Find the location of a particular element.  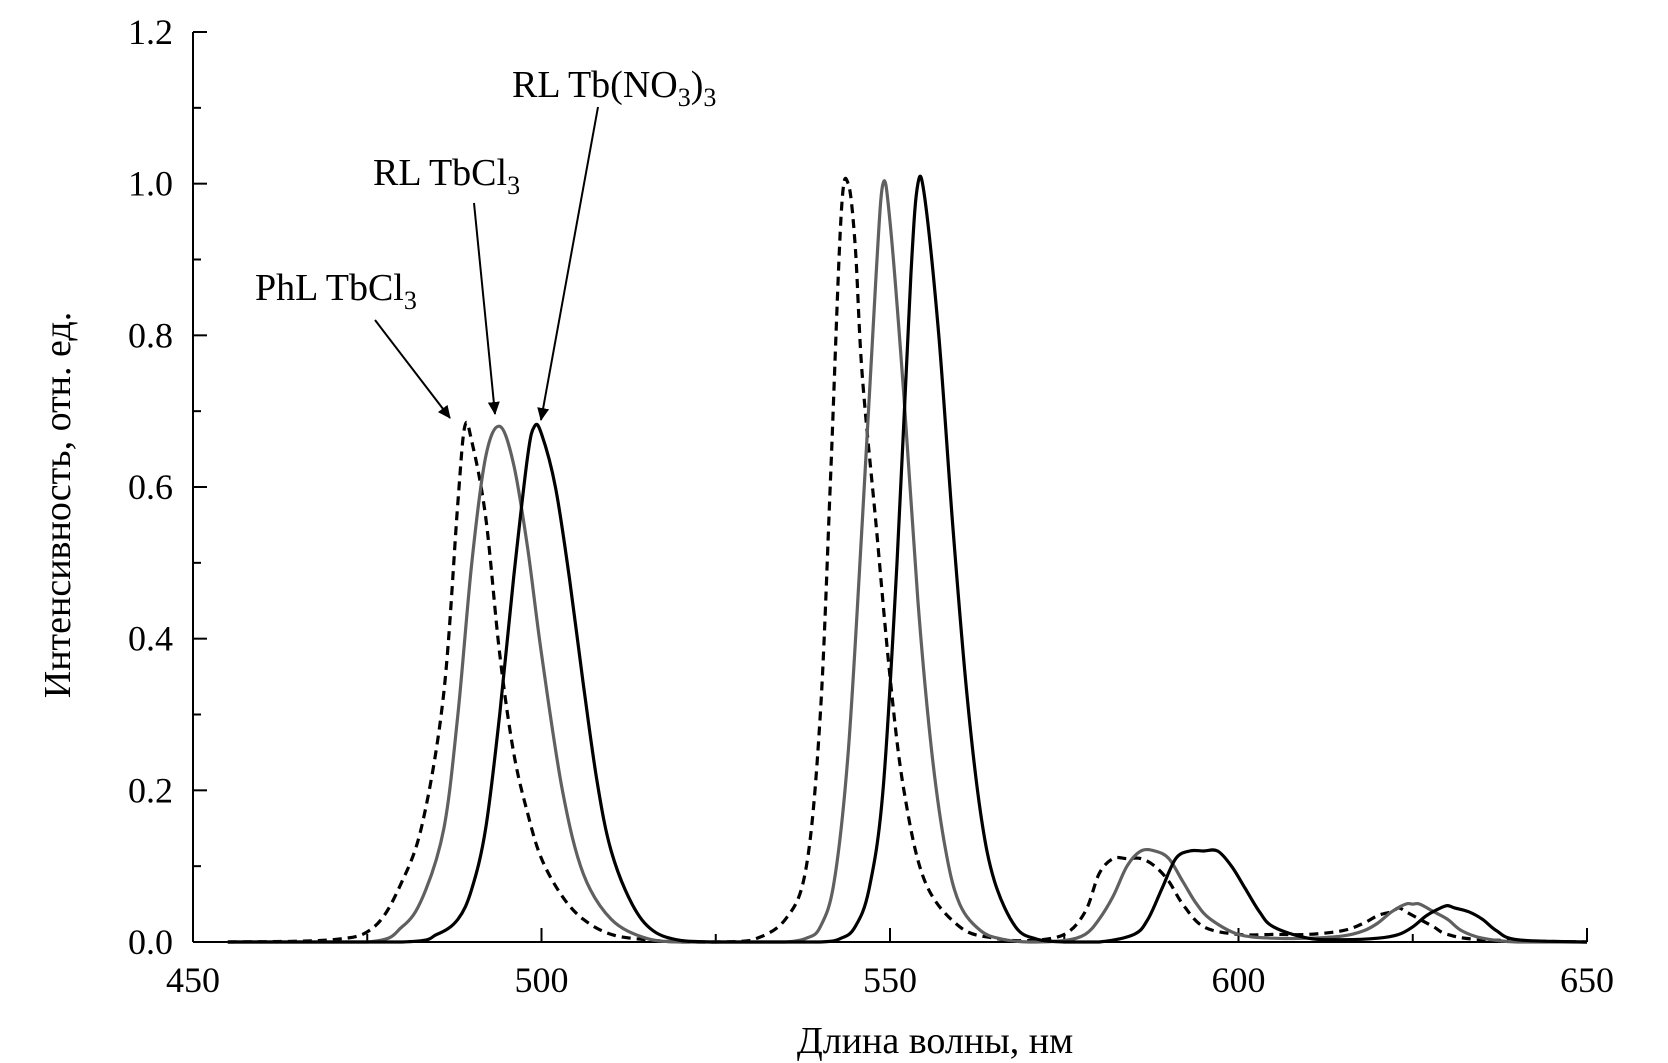

annotation-rl-tbno33: RL Tb(NO3)3 is located at coordinates (614, 88).